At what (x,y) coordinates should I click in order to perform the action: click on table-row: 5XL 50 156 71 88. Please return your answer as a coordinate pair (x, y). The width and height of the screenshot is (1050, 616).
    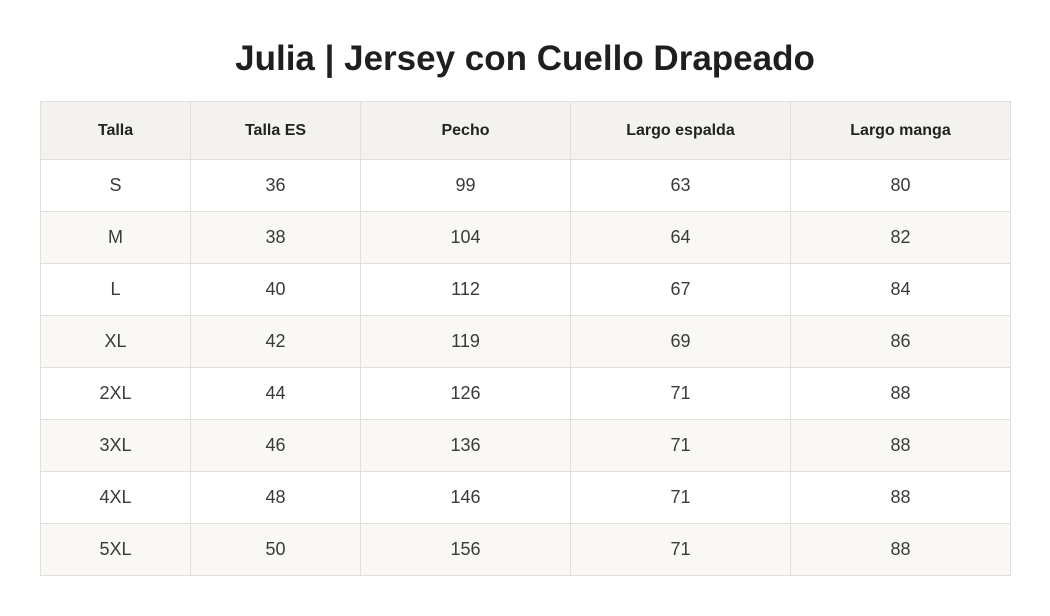
    Looking at the image, I should click on (525, 549).